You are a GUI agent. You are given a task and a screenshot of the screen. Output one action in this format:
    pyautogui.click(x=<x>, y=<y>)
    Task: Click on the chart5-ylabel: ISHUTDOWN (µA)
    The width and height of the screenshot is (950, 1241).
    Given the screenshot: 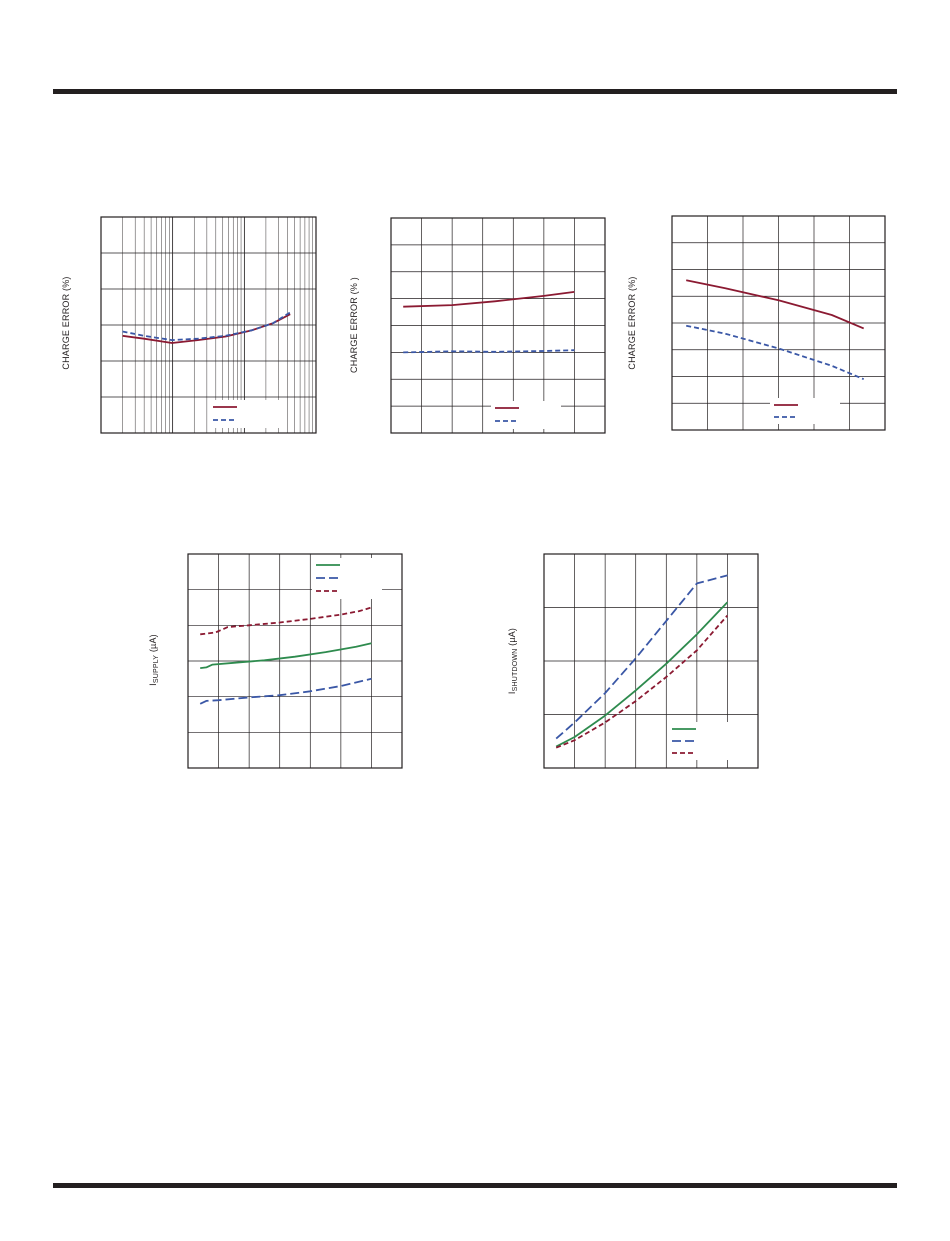 What is the action you would take?
    pyautogui.click(x=513, y=661)
    